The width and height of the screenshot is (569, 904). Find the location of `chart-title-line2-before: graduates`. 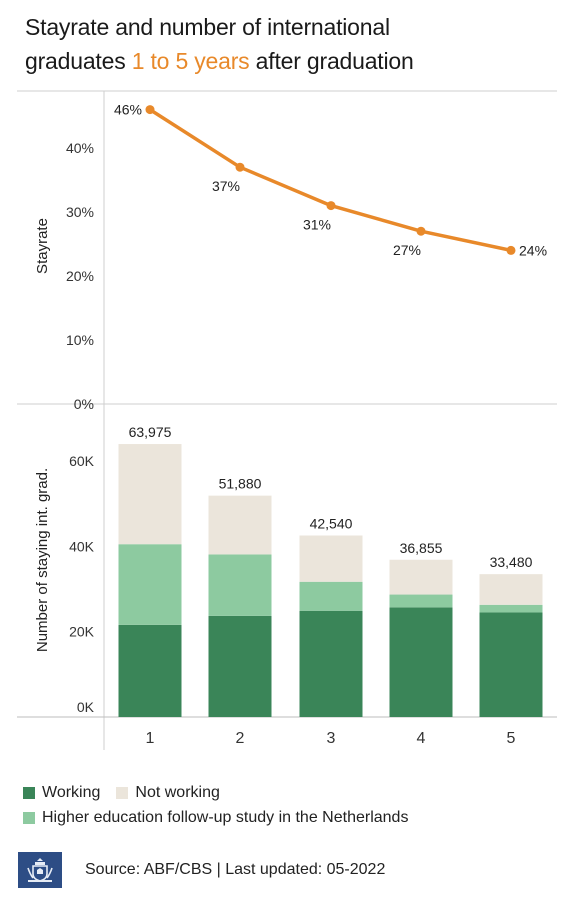

chart-title-line2-before: graduates is located at coordinates (78, 61).